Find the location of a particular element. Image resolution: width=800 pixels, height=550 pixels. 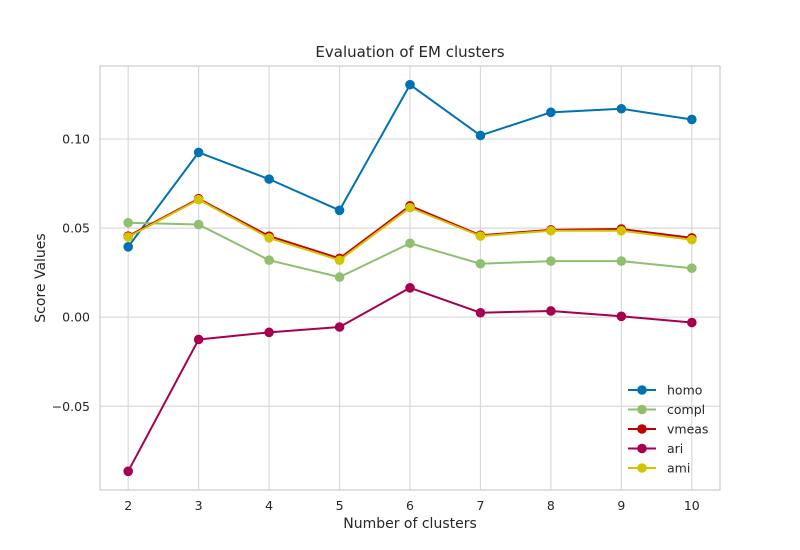

legend-label: homo is located at coordinates (684, 390).